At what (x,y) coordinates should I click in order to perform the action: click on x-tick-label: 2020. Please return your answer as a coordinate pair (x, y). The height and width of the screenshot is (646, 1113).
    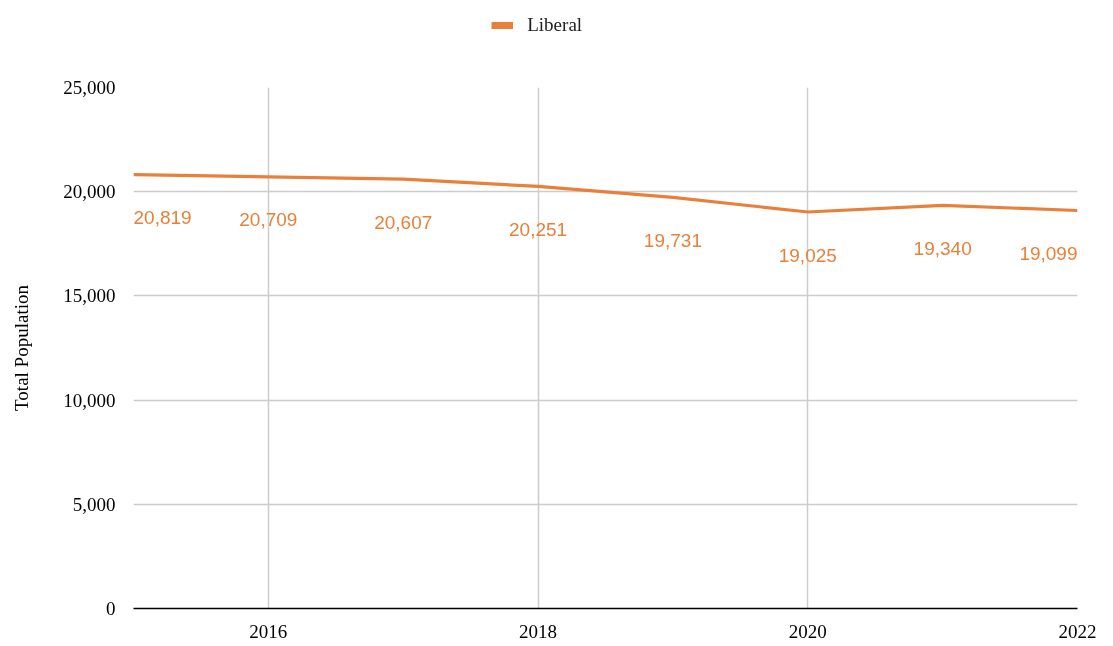
    Looking at the image, I should click on (807, 631).